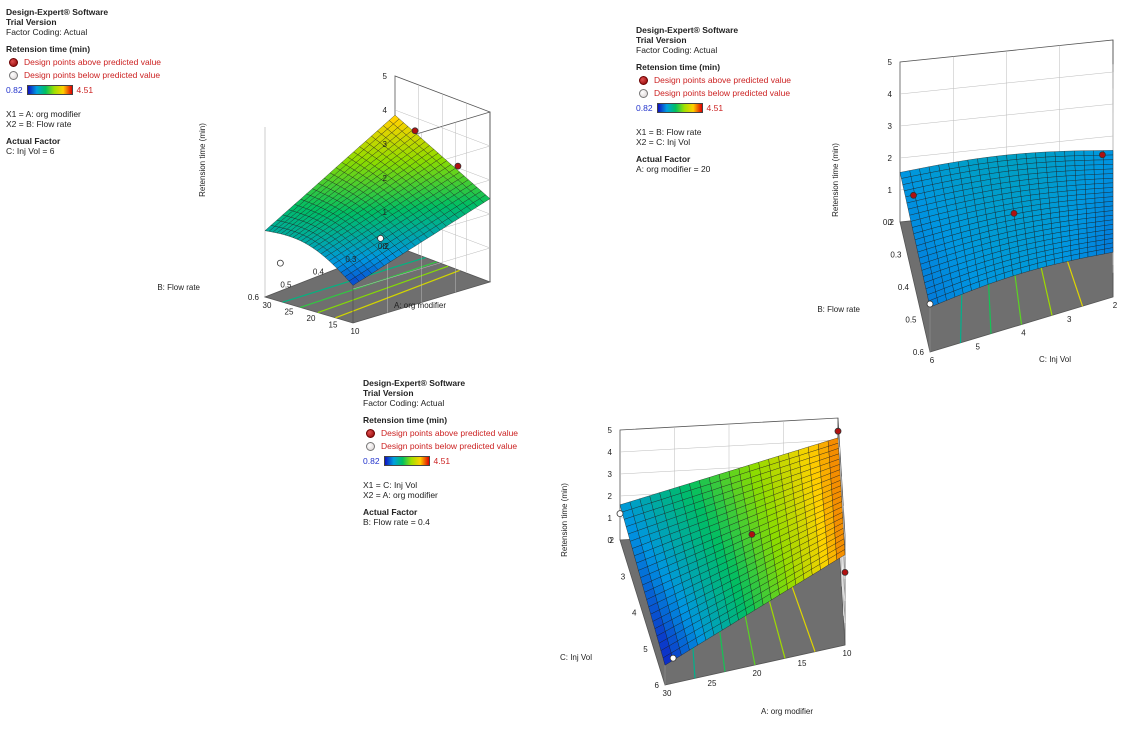  What do you see at coordinates (405, 420) in the screenshot?
I see `response-title: Retension time (min)` at bounding box center [405, 420].